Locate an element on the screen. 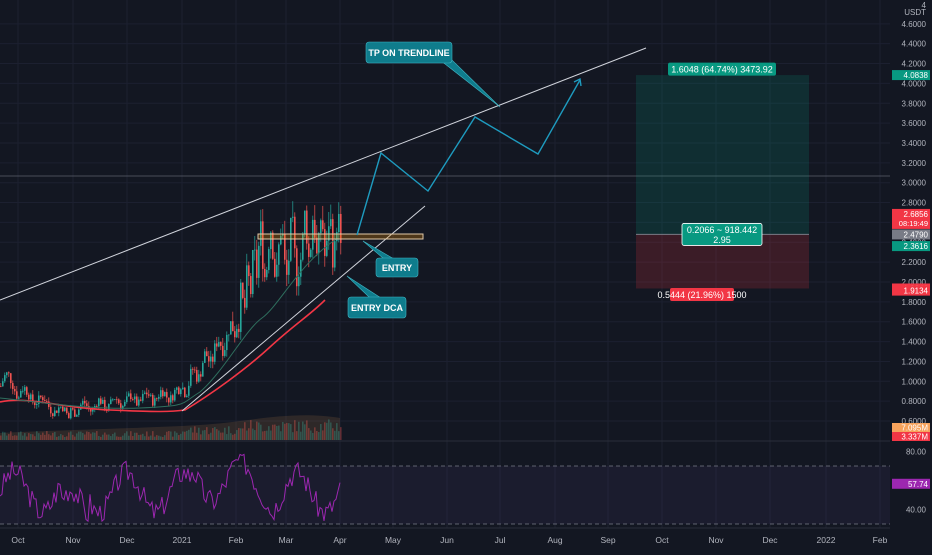 The image size is (932, 555). time-tick-label: 2021 is located at coordinates (182, 540).